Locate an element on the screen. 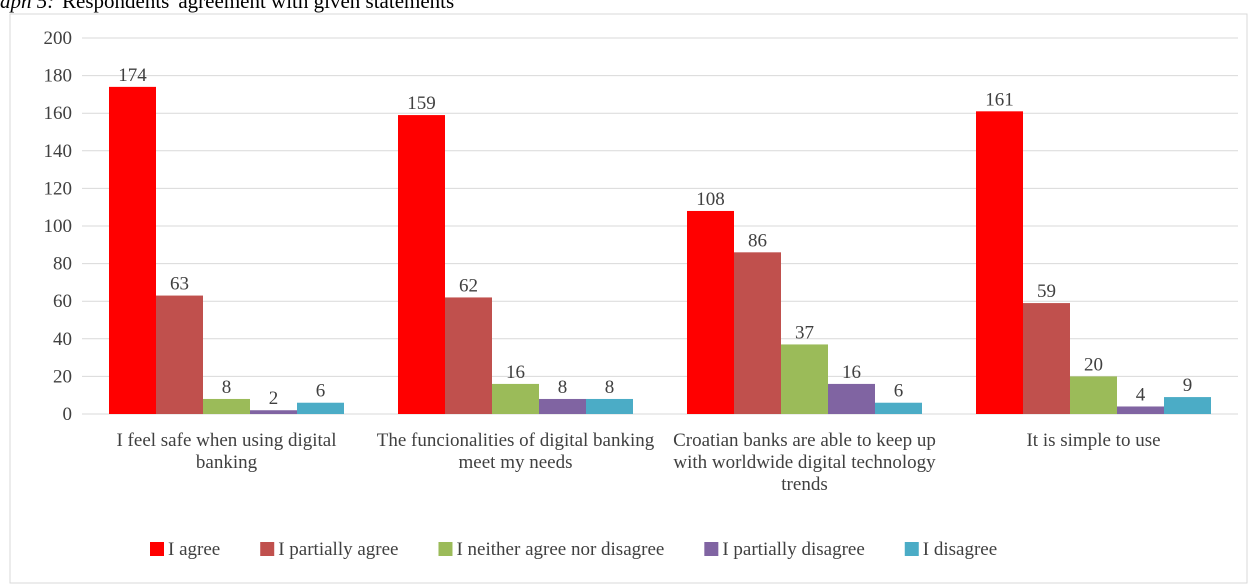  y-tick-label: 180 is located at coordinates (58, 76).